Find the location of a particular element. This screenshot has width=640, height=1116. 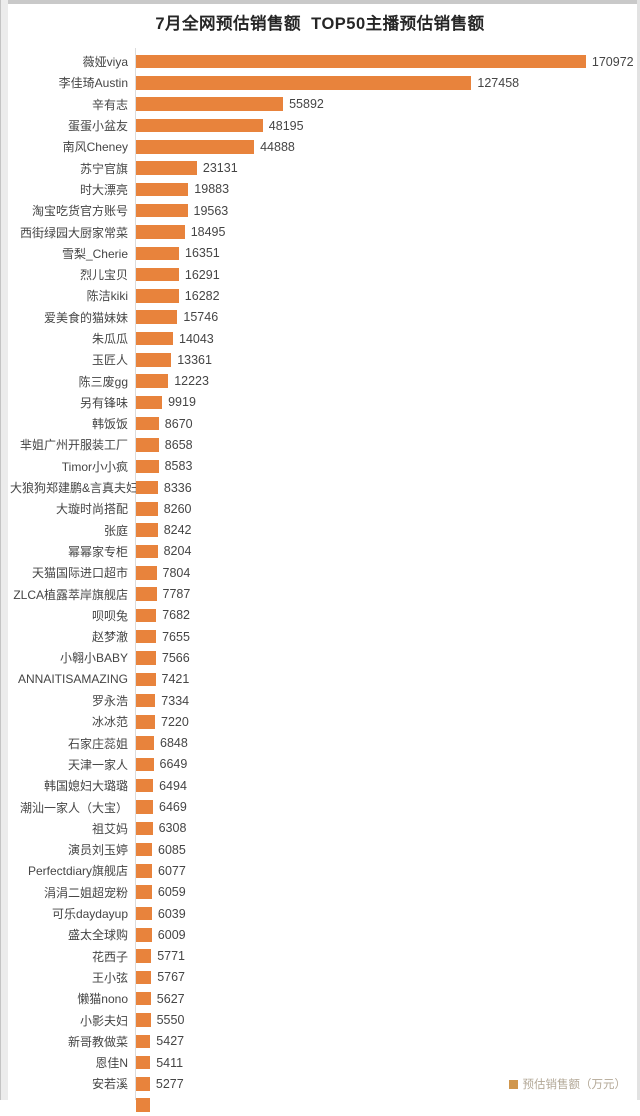

chart-row: 朱瓜瓜 14043 is located at coordinates (323, 338).